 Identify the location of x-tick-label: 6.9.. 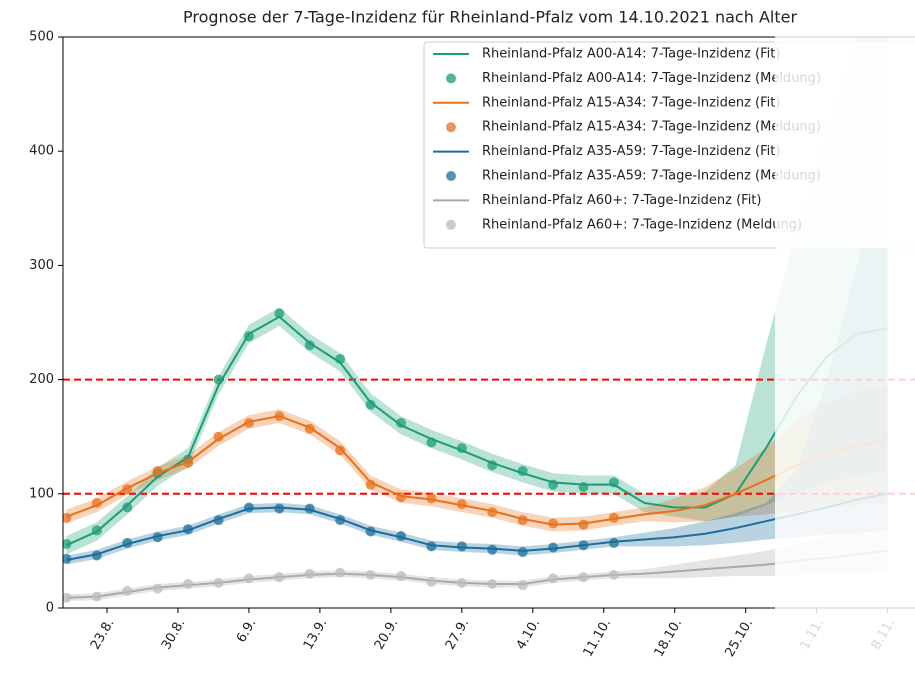
(246, 630).